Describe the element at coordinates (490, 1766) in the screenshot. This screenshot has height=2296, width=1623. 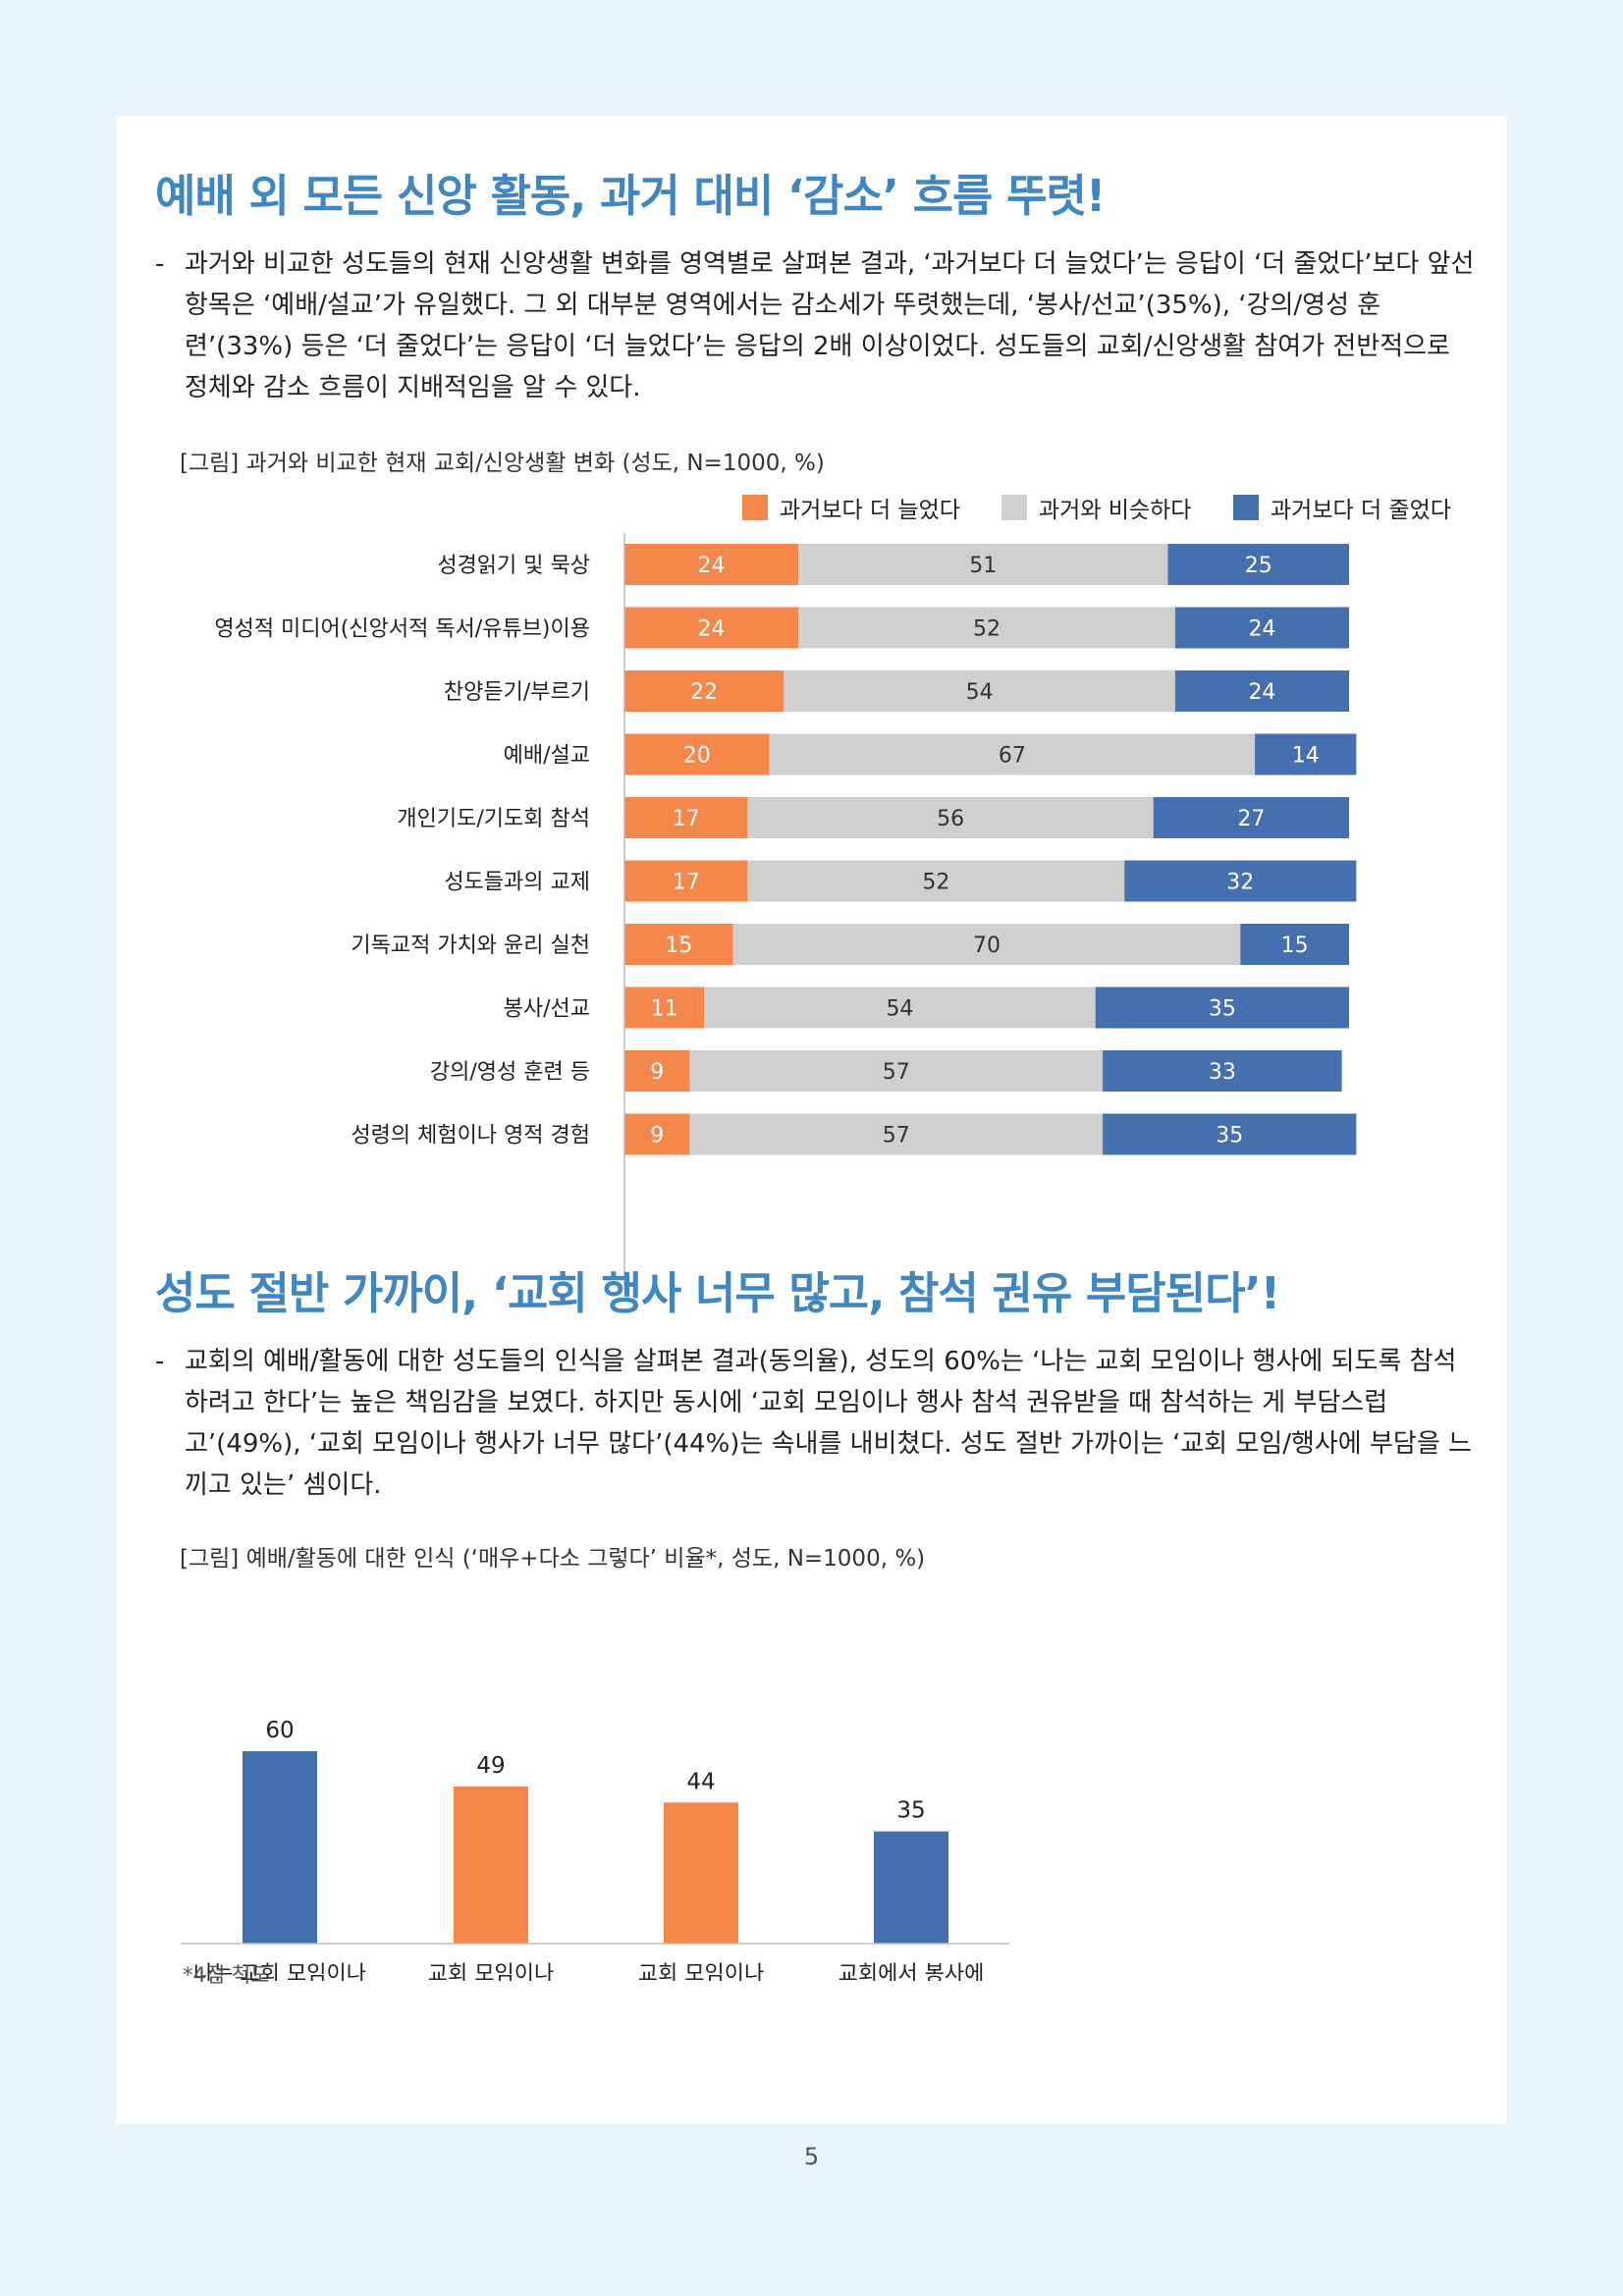
I see `column-value-label: 49` at that location.